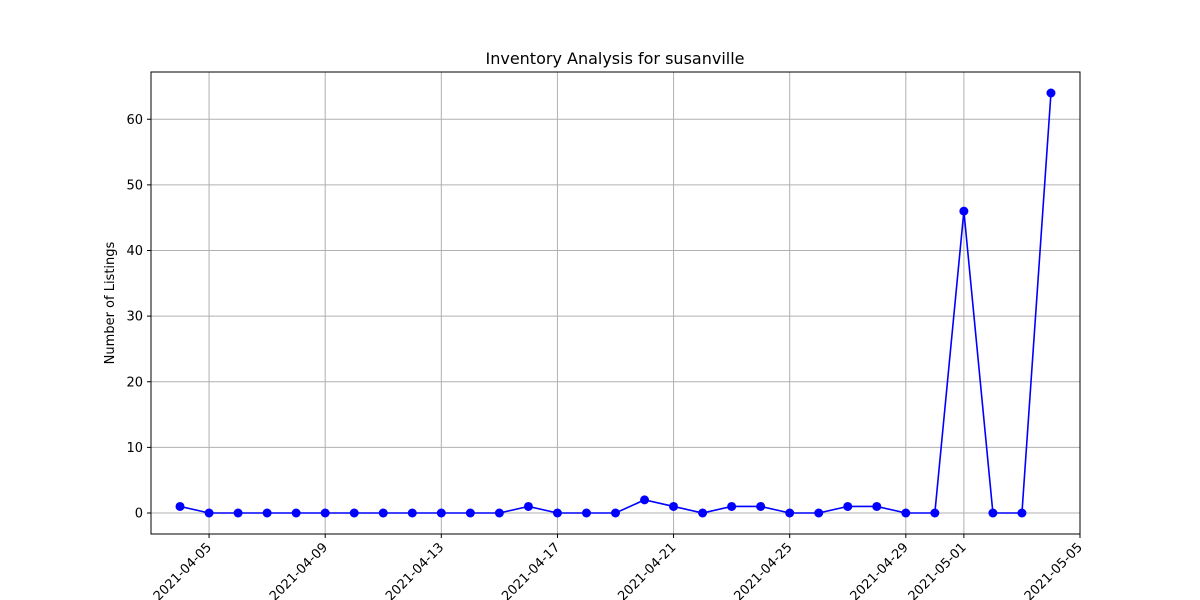 Image resolution: width=1200 pixels, height=600 pixels. Describe the element at coordinates (415, 570) in the screenshot. I see `x-tick-label: 2021-04-13` at that location.